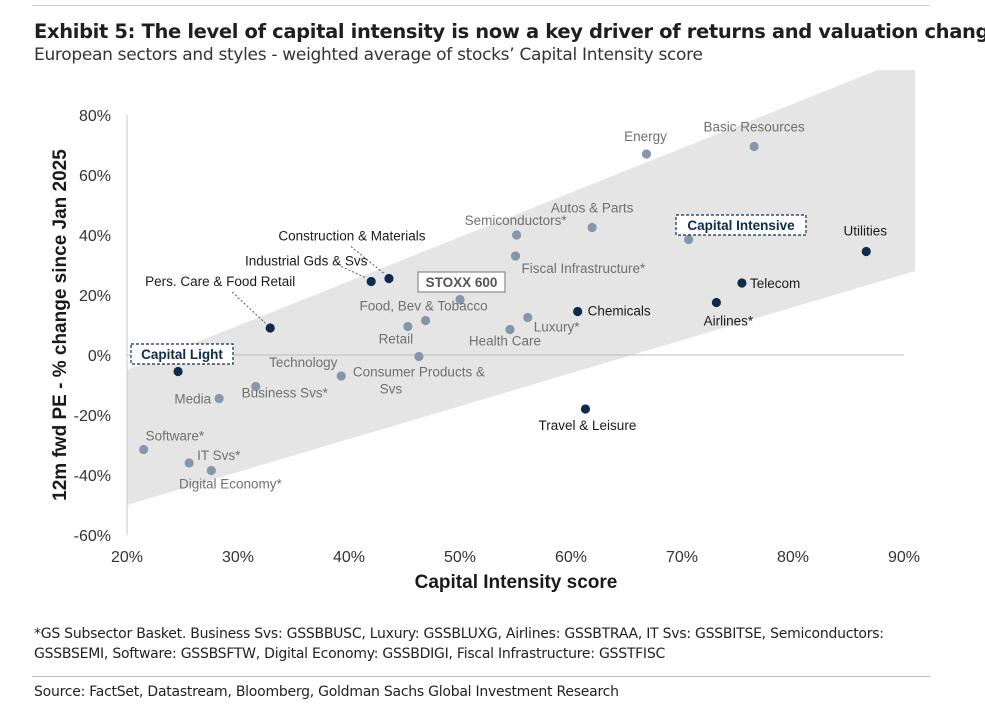 The width and height of the screenshot is (985, 714). I want to click on point-label-utilities: Utilities, so click(866, 231).